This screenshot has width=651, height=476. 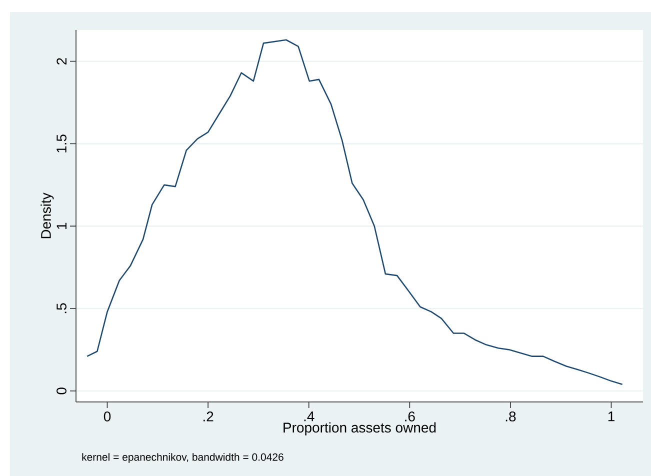 I want to click on y-tick-label: 2, so click(x=61, y=61).